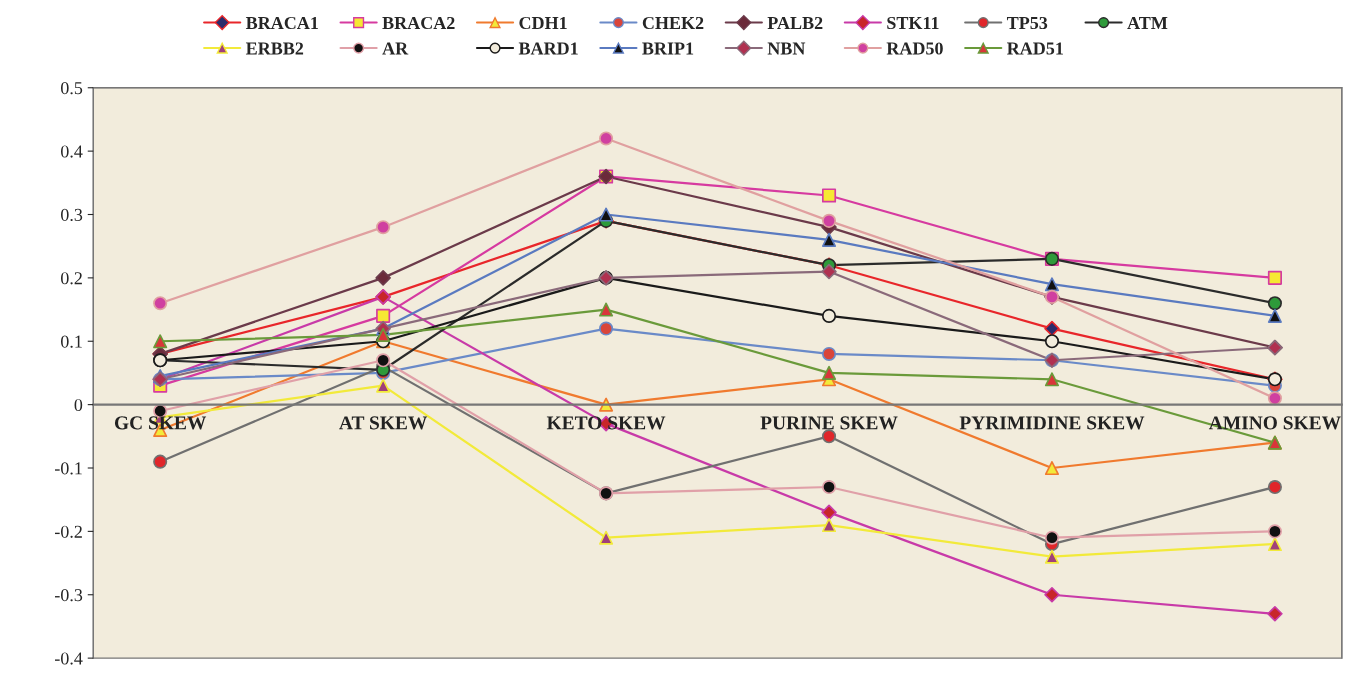  I want to click on legend-label: ATM, so click(1147, 22).